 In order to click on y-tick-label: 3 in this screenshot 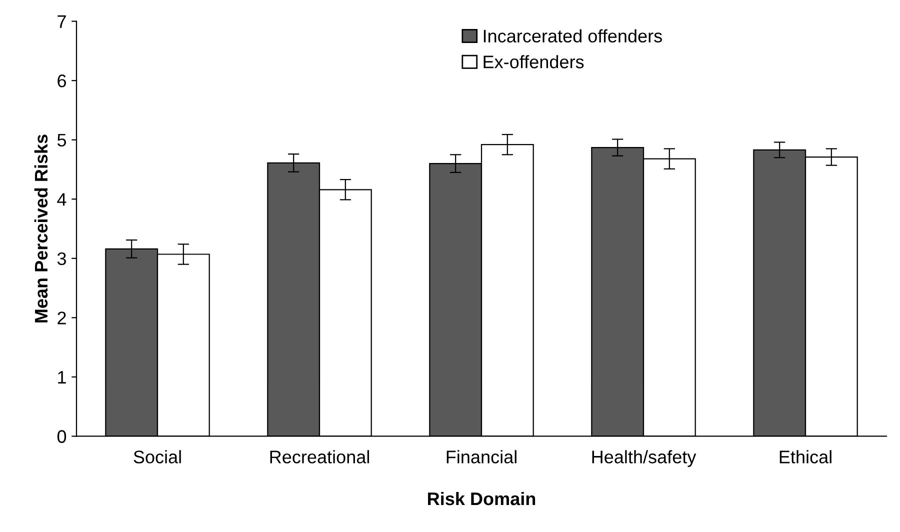, I will do `click(61, 259)`.